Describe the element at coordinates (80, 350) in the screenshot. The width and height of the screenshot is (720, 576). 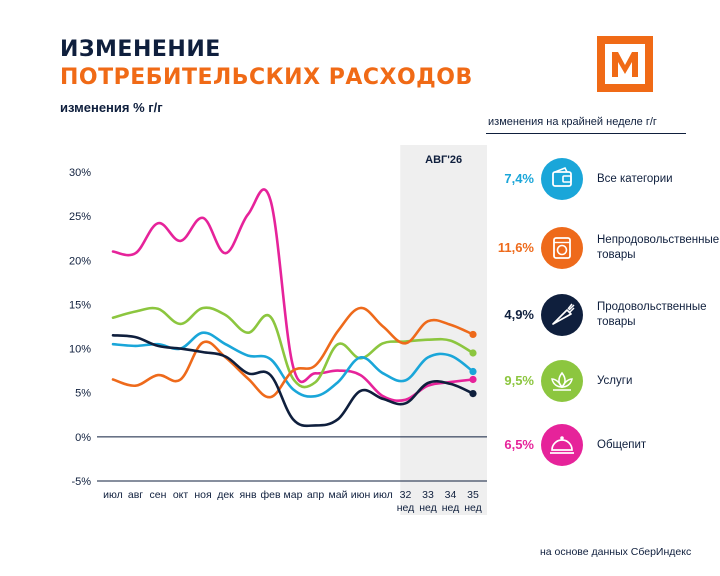
I see `y-tick-label: 10%` at that location.